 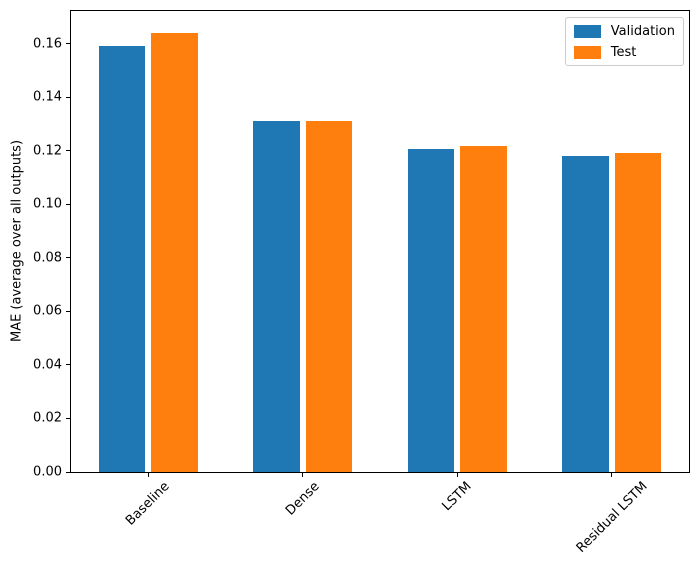 I want to click on legend-label-validation: Validation, so click(x=642, y=31).